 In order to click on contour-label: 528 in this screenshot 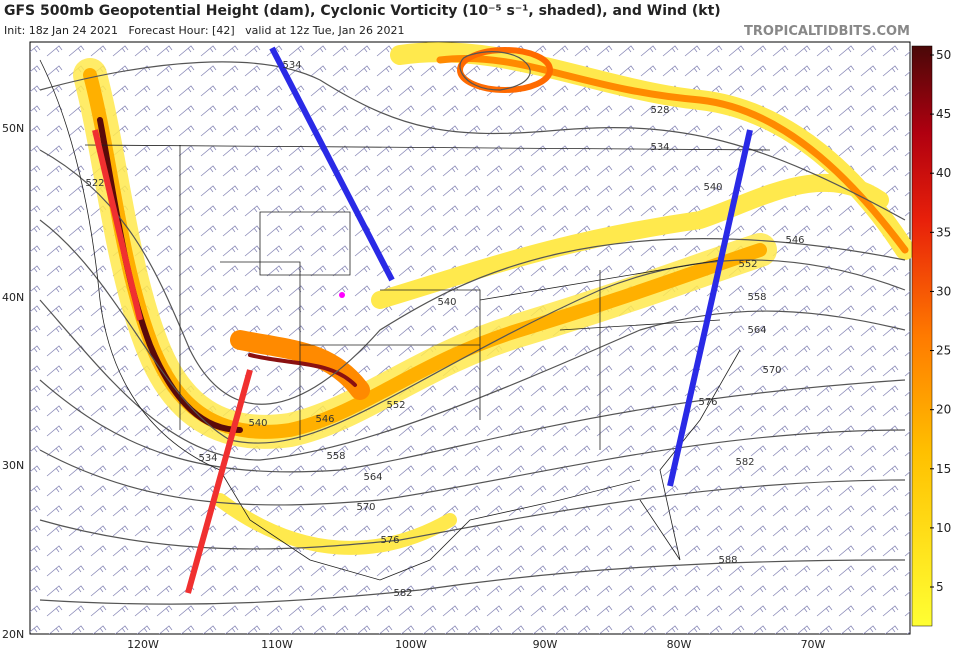, I will do `click(659, 110)`.